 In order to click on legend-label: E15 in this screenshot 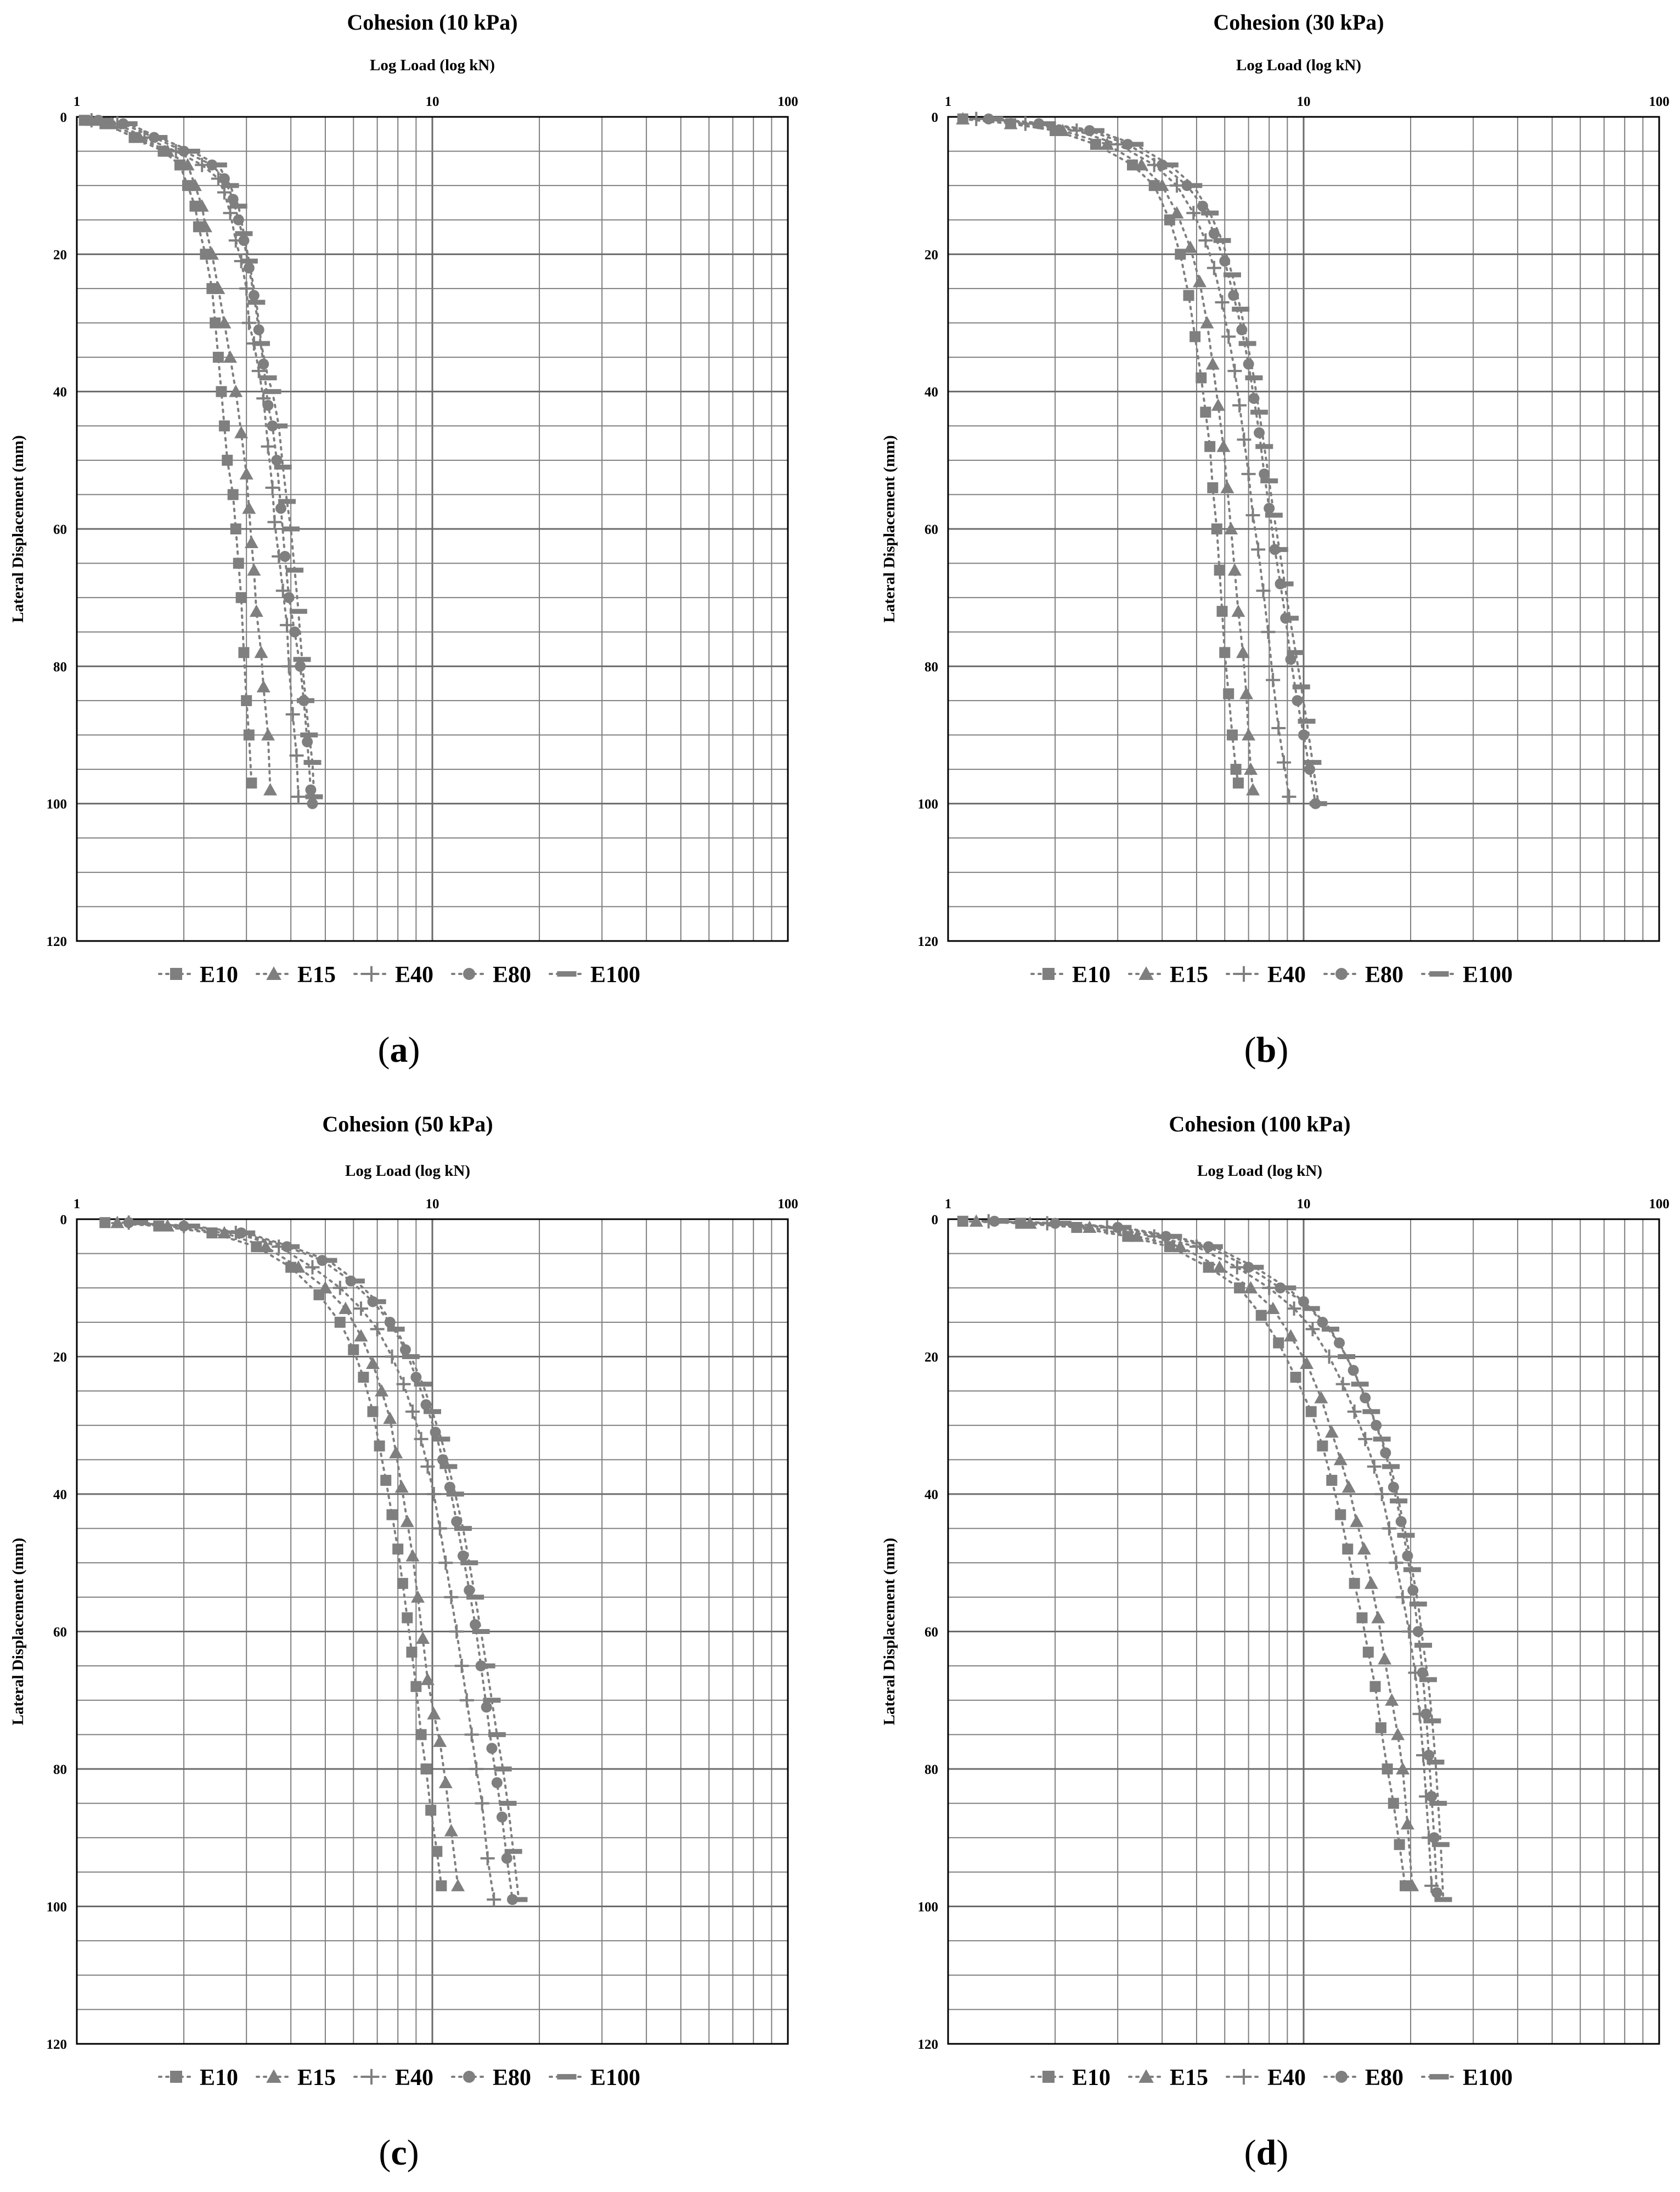, I will do `click(316, 2077)`.